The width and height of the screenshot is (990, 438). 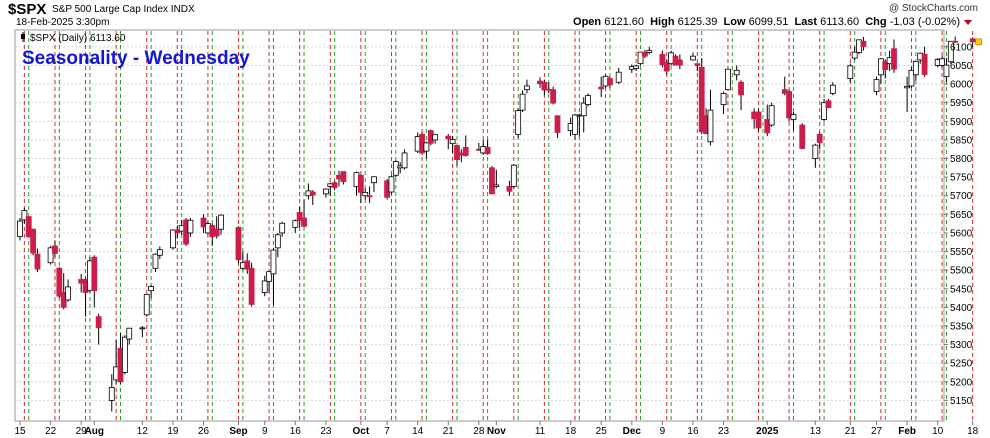 I want to click on chg-value: -1.03 (-0.02%), so click(x=924, y=22).